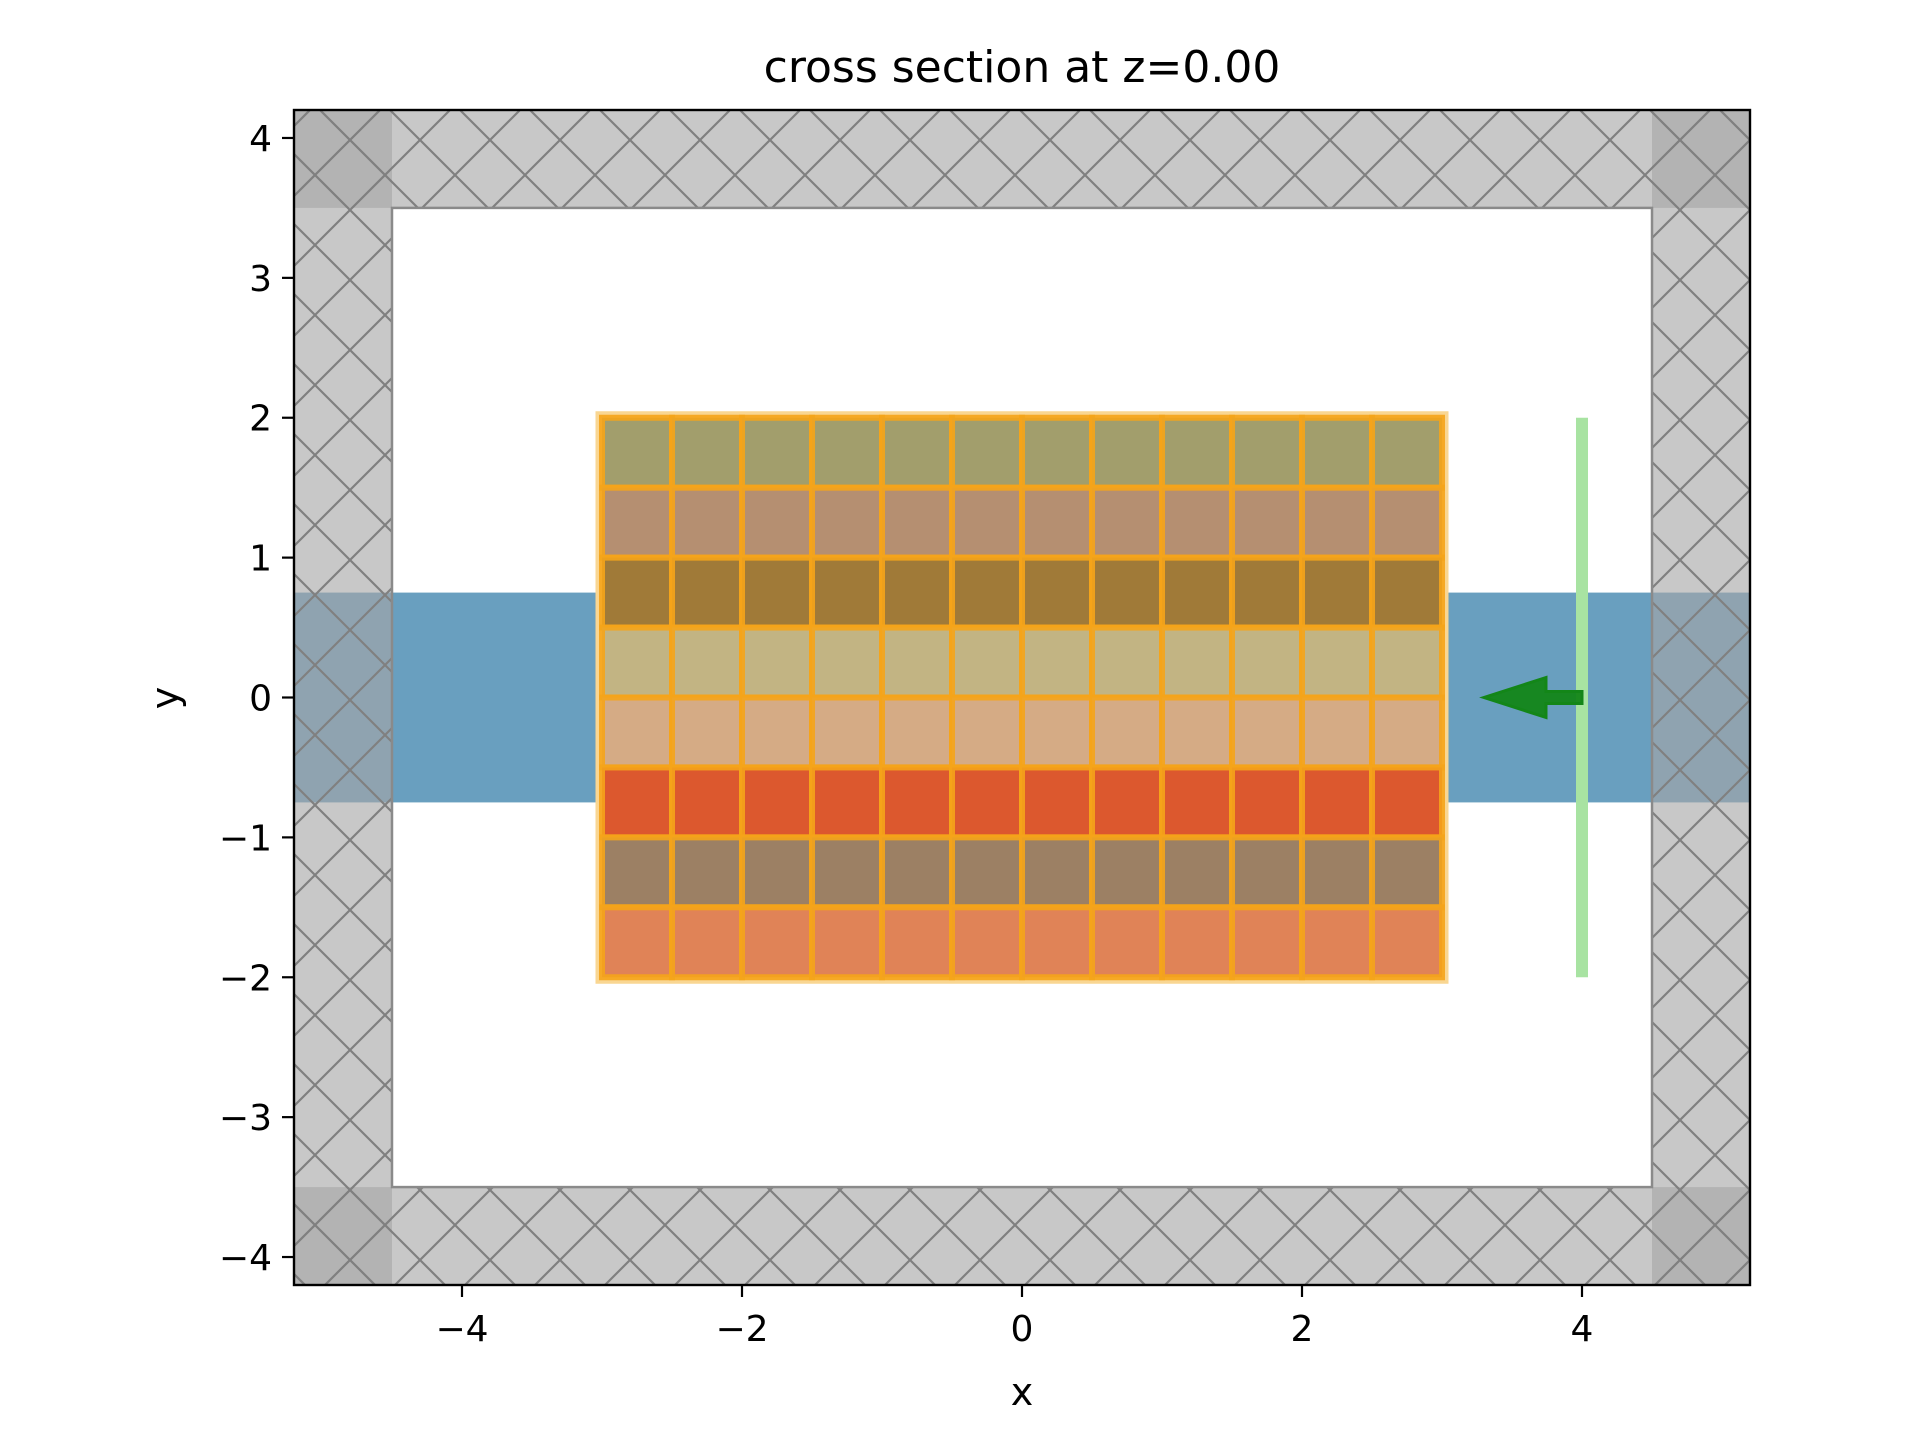  I want to click on x-axis-label: x, so click(1022, 1392).